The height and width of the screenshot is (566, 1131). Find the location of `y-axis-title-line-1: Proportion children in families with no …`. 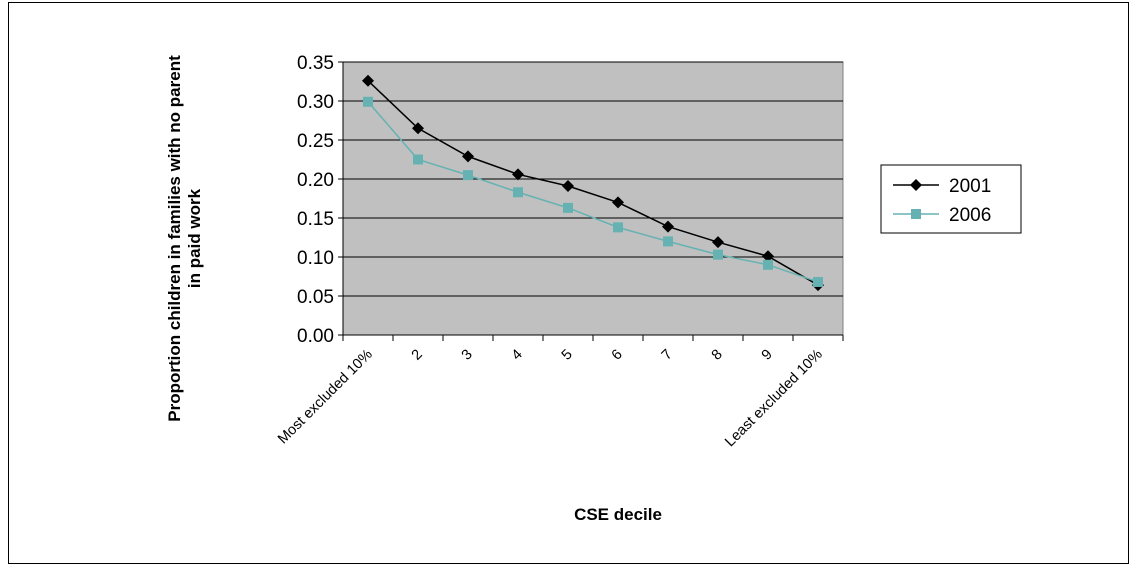

y-axis-title-line-1: Proportion children in families with no … is located at coordinates (174, 238).